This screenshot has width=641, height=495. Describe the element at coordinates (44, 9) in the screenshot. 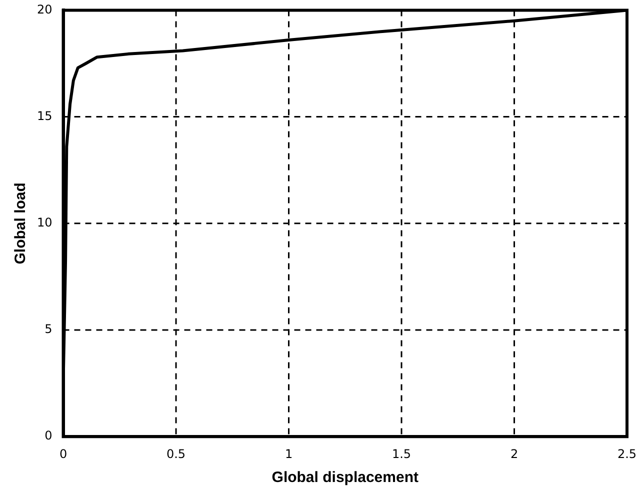

I see `y-tick-label: 20` at that location.